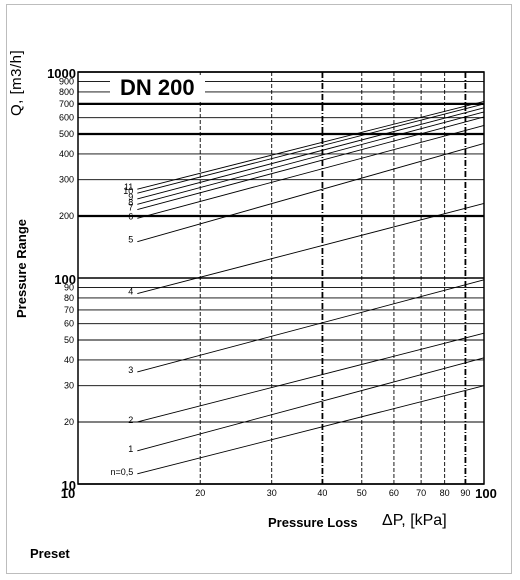 The height and width of the screenshot is (580, 520). What do you see at coordinates (69, 360) in the screenshot?
I see `y-tick-label: 40` at bounding box center [69, 360].